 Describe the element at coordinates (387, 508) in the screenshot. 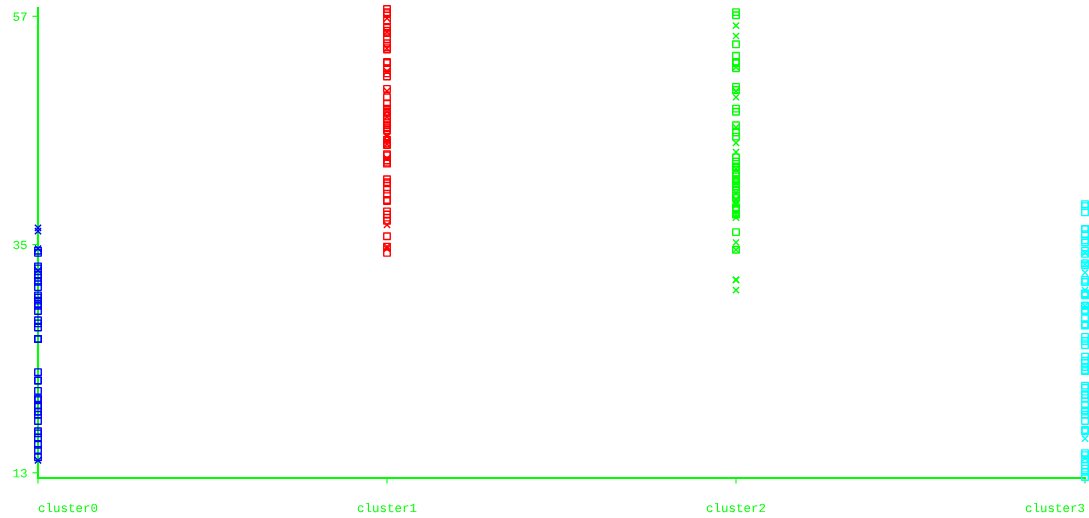

I see `x-tick-label: cluster1` at that location.